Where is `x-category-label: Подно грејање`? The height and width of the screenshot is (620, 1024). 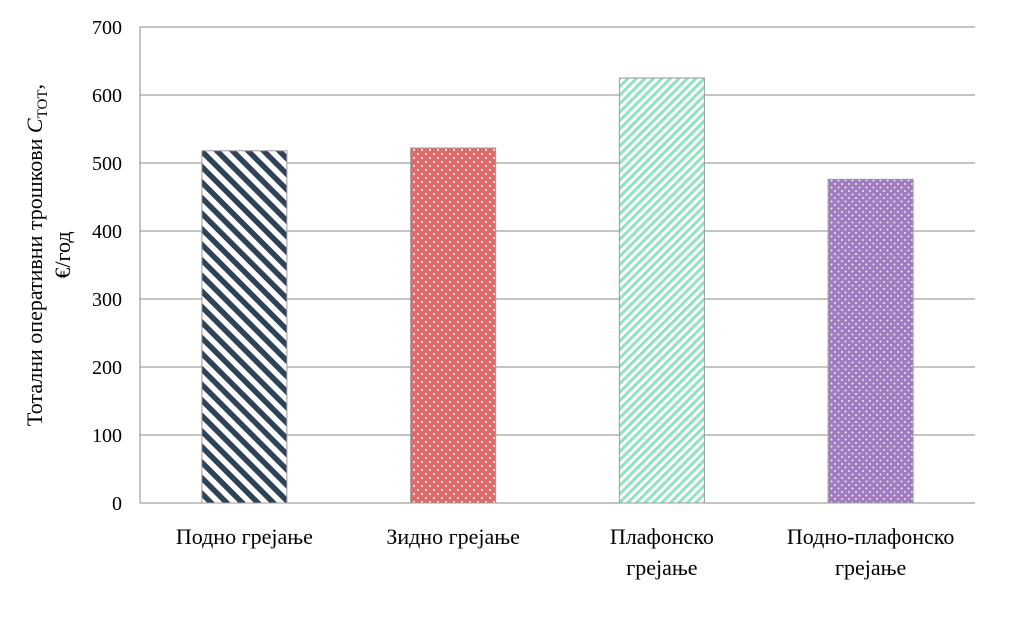 x-category-label: Подно грејање is located at coordinates (244, 536).